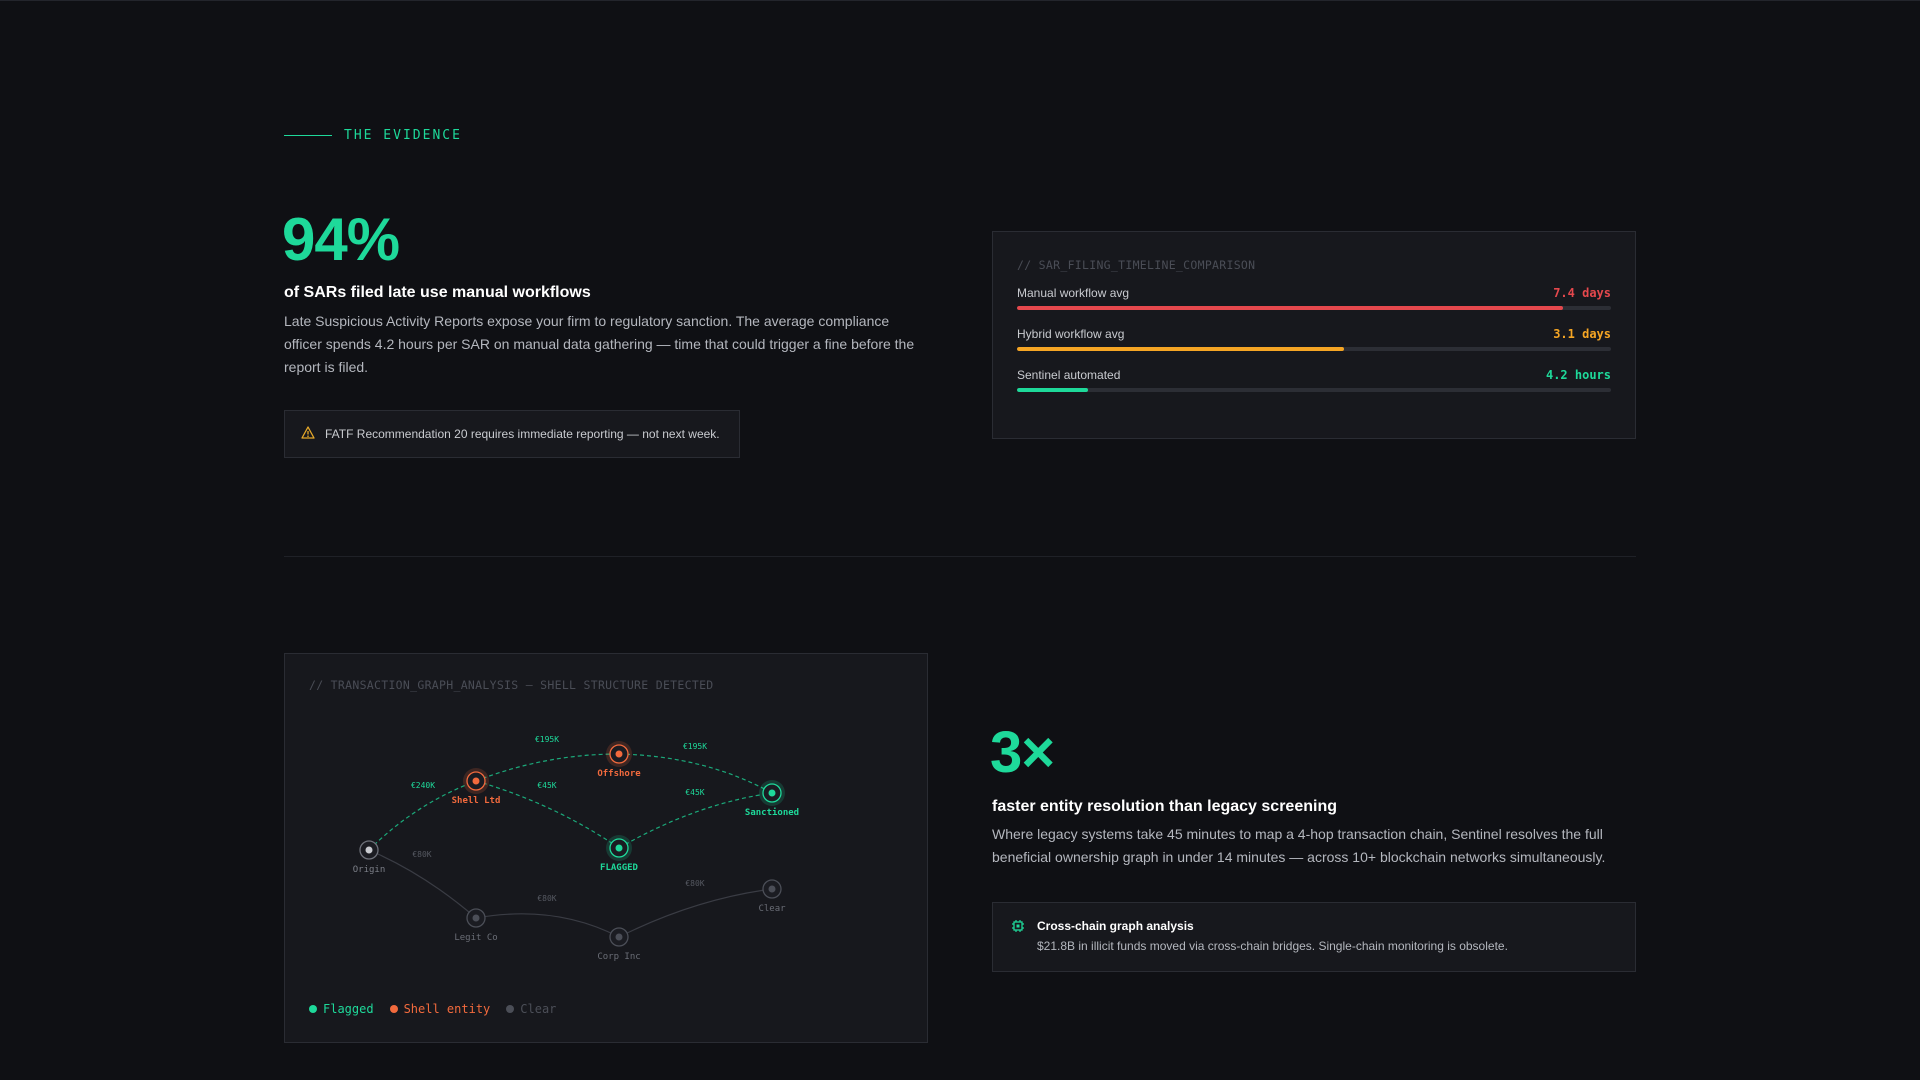  I want to click on graph-node-label: Origin, so click(369, 870).